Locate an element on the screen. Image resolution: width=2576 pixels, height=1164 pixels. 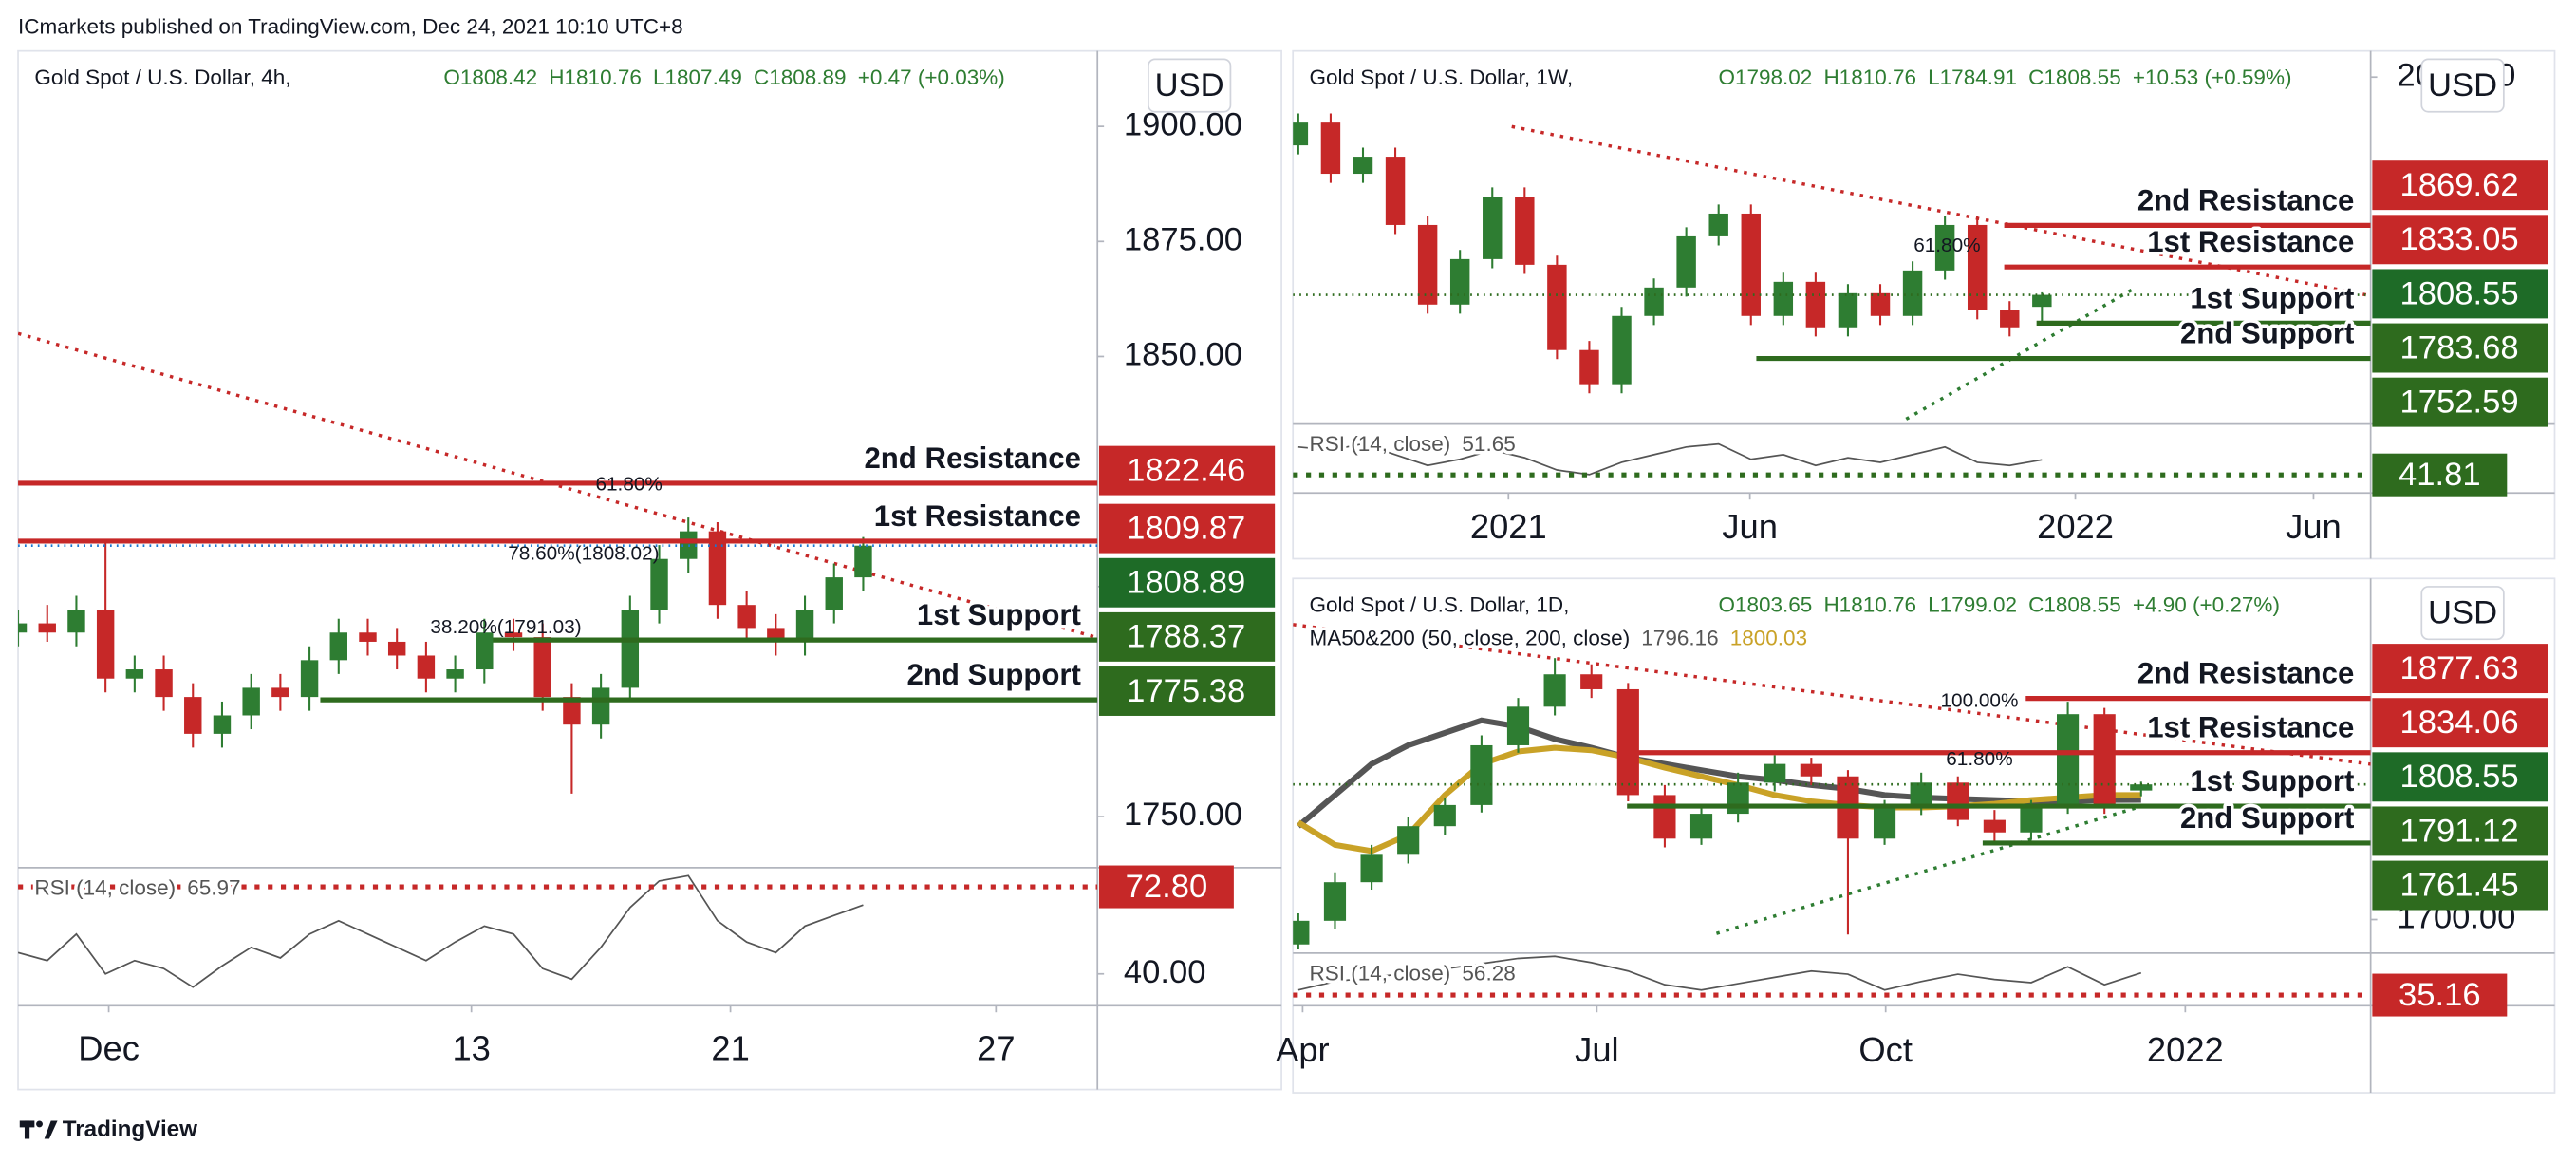
y-tick-label: 1750.00 is located at coordinates (1183, 815).